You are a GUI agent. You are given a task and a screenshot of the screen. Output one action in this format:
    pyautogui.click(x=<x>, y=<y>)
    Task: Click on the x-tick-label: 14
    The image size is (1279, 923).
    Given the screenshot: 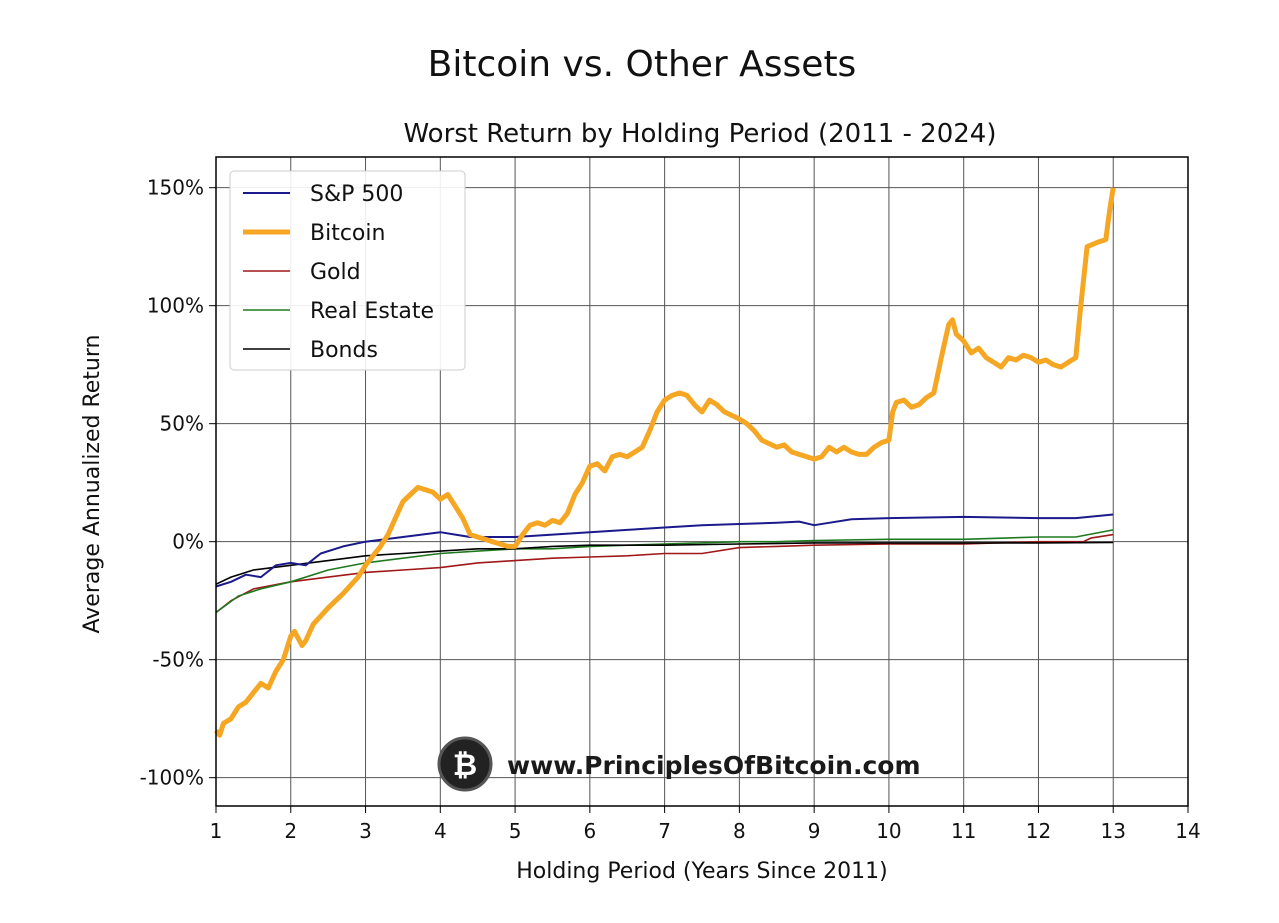 What is the action you would take?
    pyautogui.click(x=1187, y=831)
    